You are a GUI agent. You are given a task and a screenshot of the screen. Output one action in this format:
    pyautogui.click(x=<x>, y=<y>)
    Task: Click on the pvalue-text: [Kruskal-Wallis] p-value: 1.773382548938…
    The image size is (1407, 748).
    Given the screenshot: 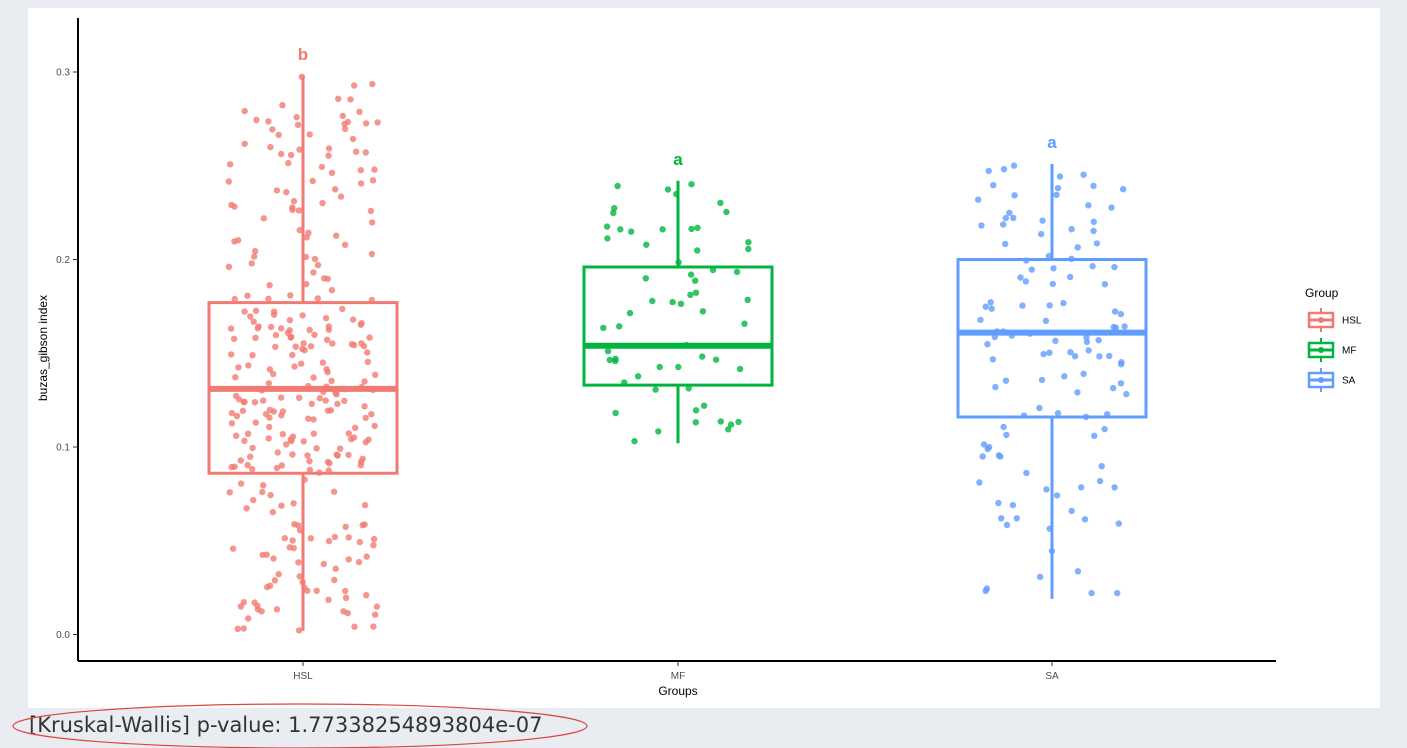 What is the action you would take?
    pyautogui.click(x=286, y=725)
    